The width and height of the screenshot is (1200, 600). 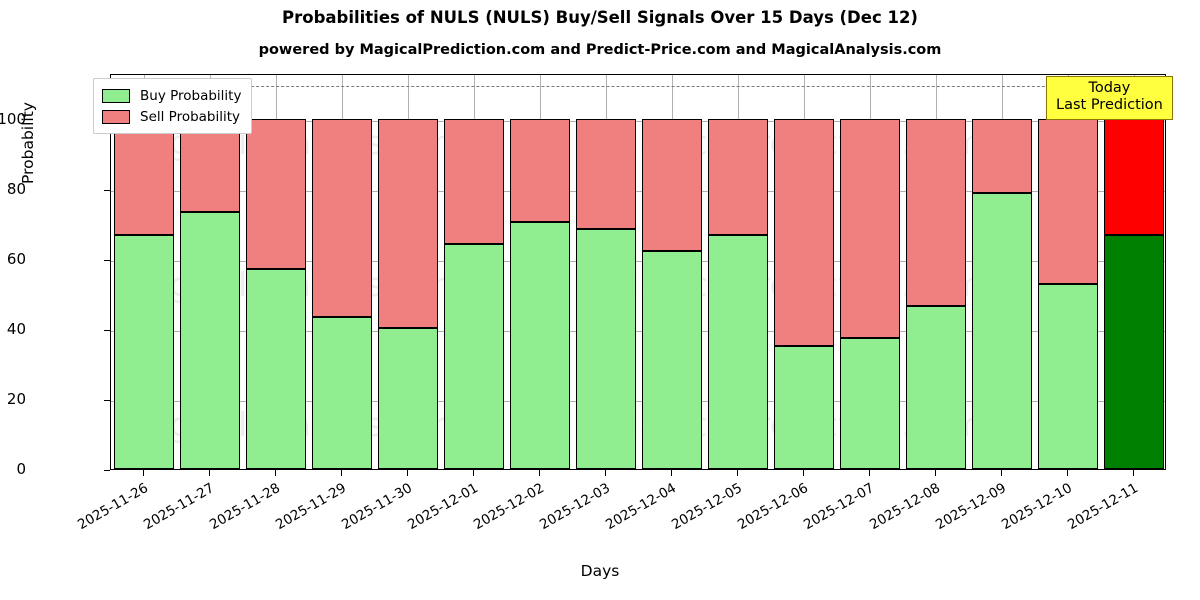 I want to click on today-annotation-line1: Today, so click(x=1109, y=88).